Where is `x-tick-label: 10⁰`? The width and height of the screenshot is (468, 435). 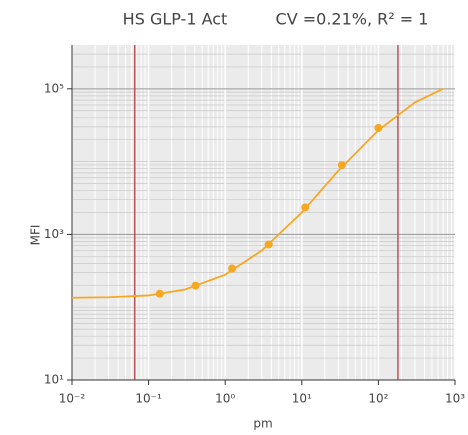 x-tick-label: 10⁰ is located at coordinates (225, 399).